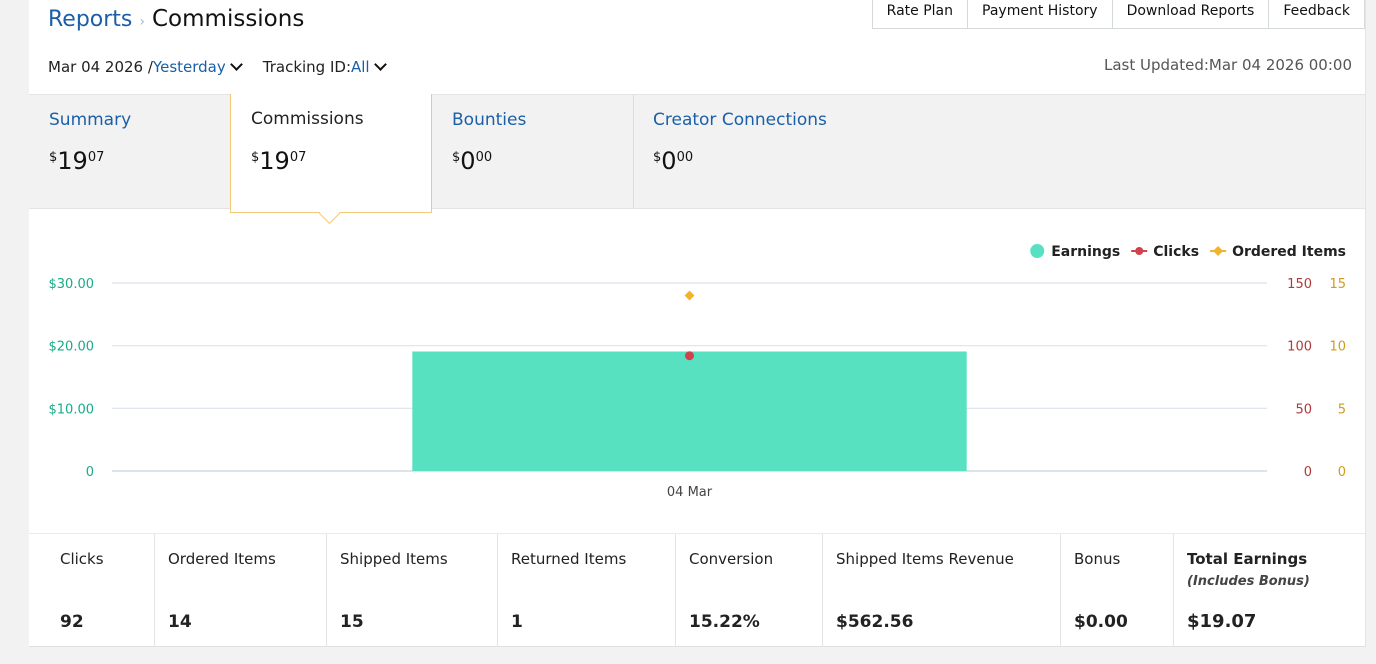  I want to click on tab-commissions-amount: $1907, so click(279, 161).